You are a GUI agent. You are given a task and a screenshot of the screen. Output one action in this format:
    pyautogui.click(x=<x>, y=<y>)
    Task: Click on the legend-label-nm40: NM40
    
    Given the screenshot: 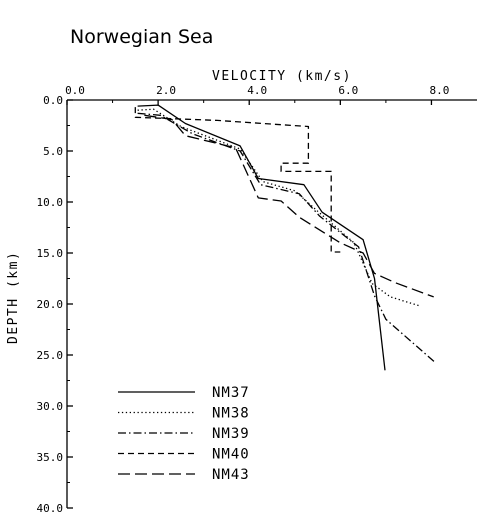 What is the action you would take?
    pyautogui.click(x=231, y=455)
    